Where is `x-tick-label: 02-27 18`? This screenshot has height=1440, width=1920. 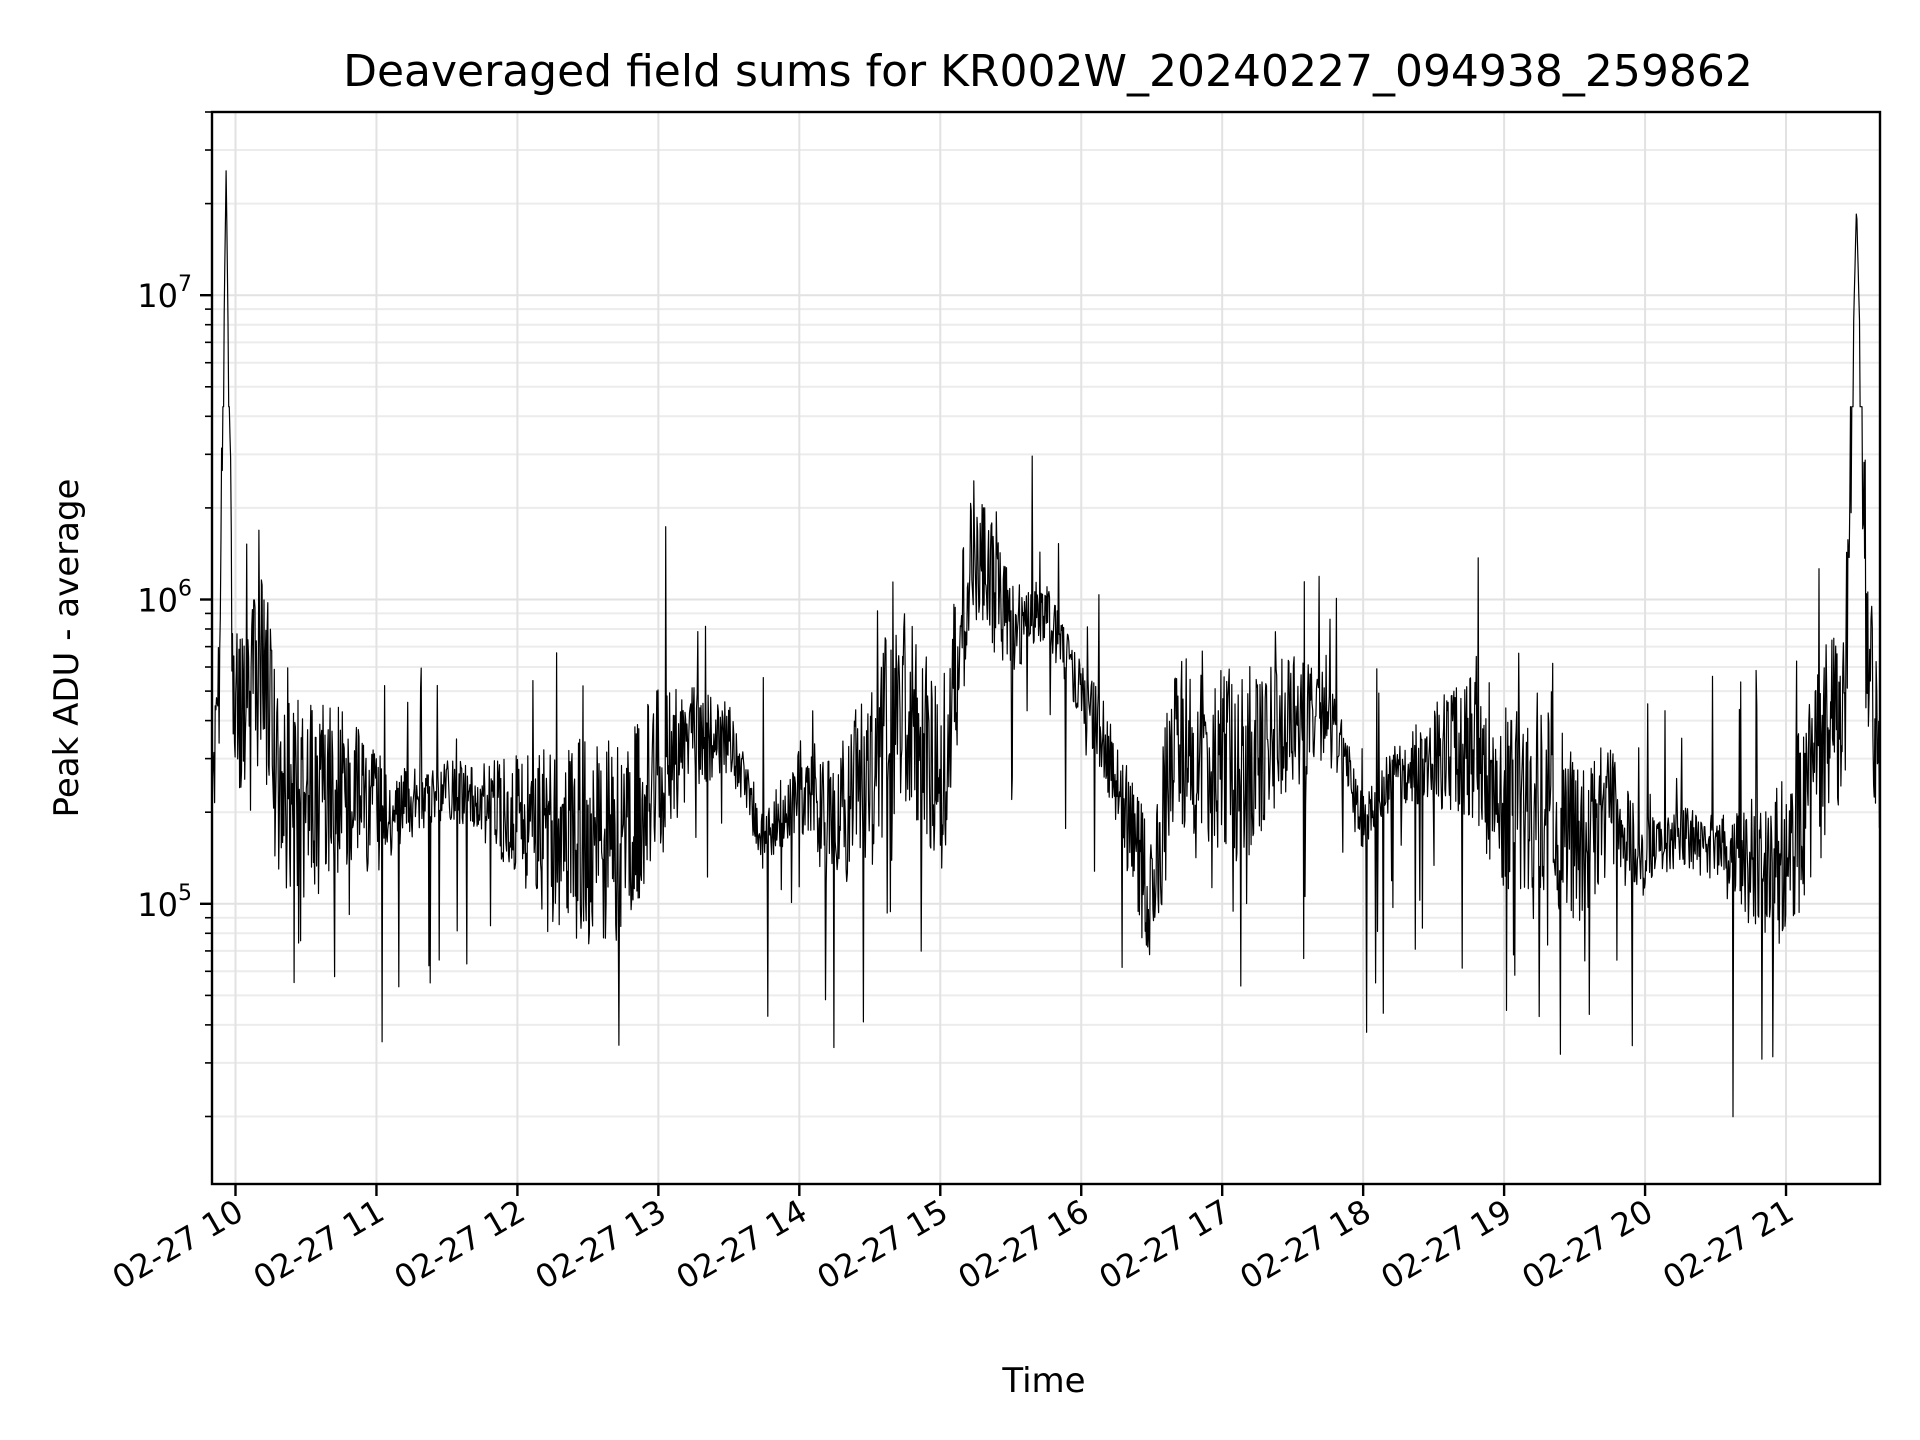
x-tick-label: 02-27 18 is located at coordinates (1306, 1244).